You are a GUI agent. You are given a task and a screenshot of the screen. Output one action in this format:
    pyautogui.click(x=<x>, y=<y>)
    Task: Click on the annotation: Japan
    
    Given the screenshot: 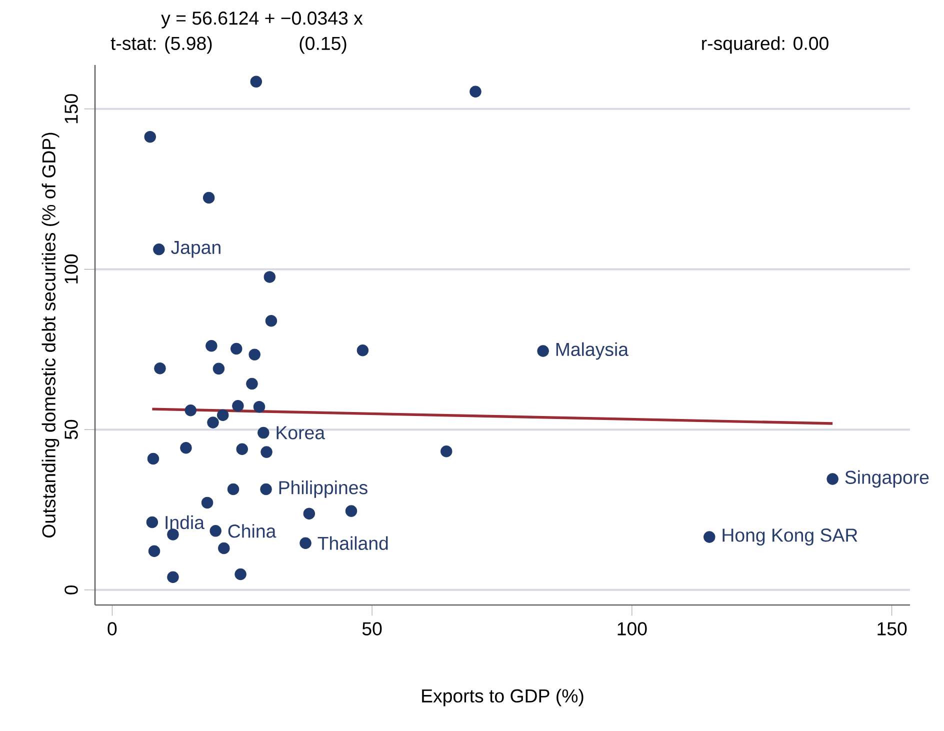 What is the action you would take?
    pyautogui.click(x=195, y=249)
    